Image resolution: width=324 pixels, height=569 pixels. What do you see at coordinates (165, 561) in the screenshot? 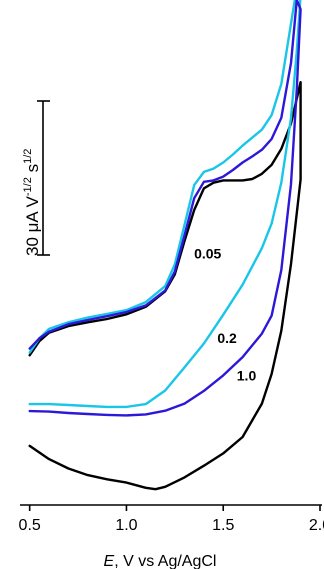
I see `x-axis-label-rest: , V vs Ag/AgCl` at bounding box center [165, 561].